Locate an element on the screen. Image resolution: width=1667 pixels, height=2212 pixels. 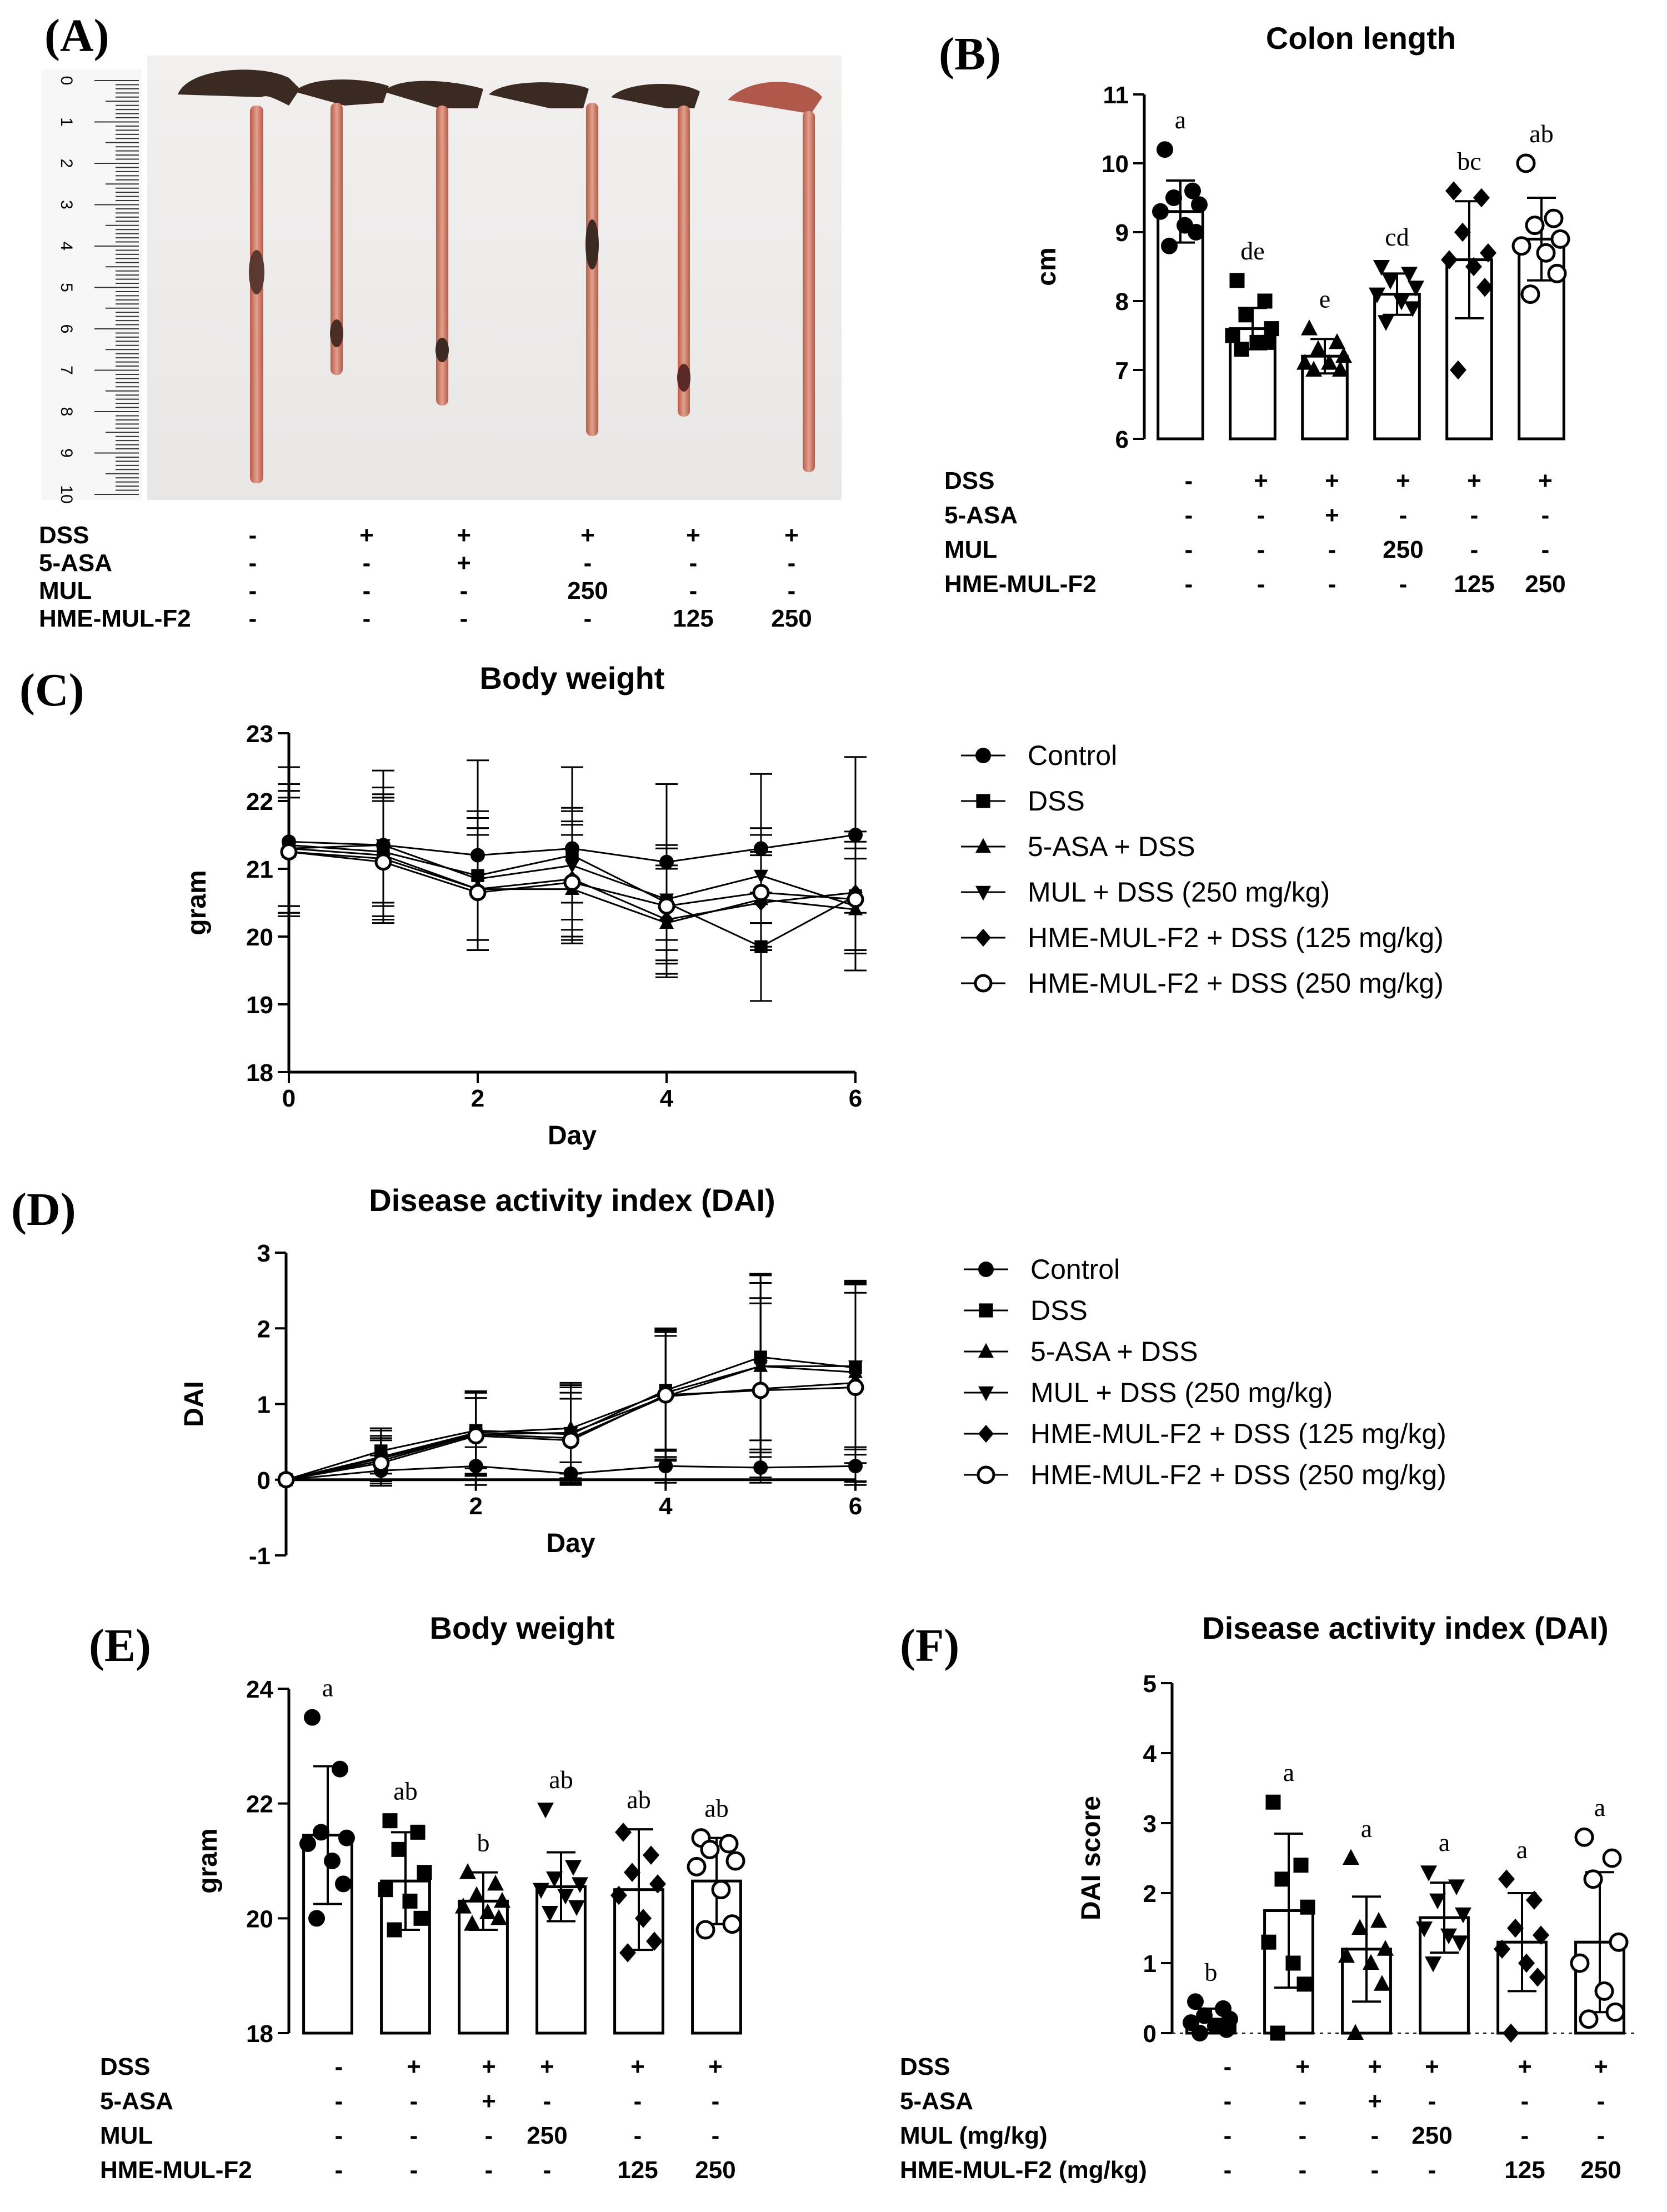
x-tick-label: 2 is located at coordinates (478, 1098).